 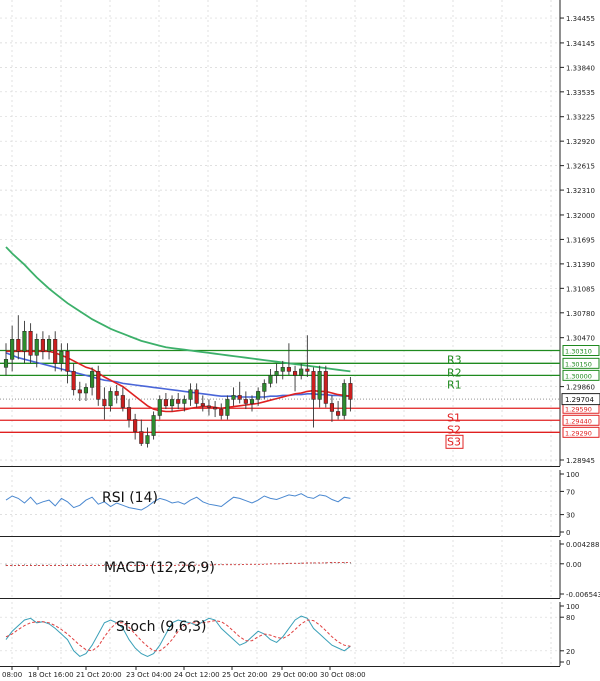 What do you see at coordinates (454, 429) in the screenshot?
I see `pivot-name-s2: S2` at bounding box center [454, 429].